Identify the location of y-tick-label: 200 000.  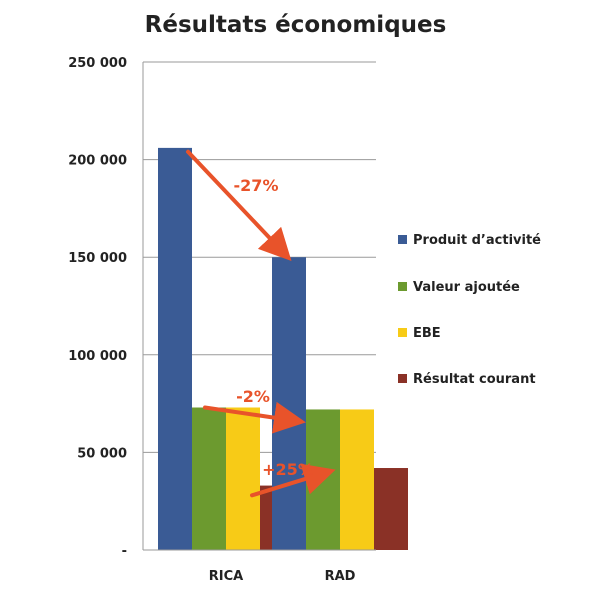
(97, 161).